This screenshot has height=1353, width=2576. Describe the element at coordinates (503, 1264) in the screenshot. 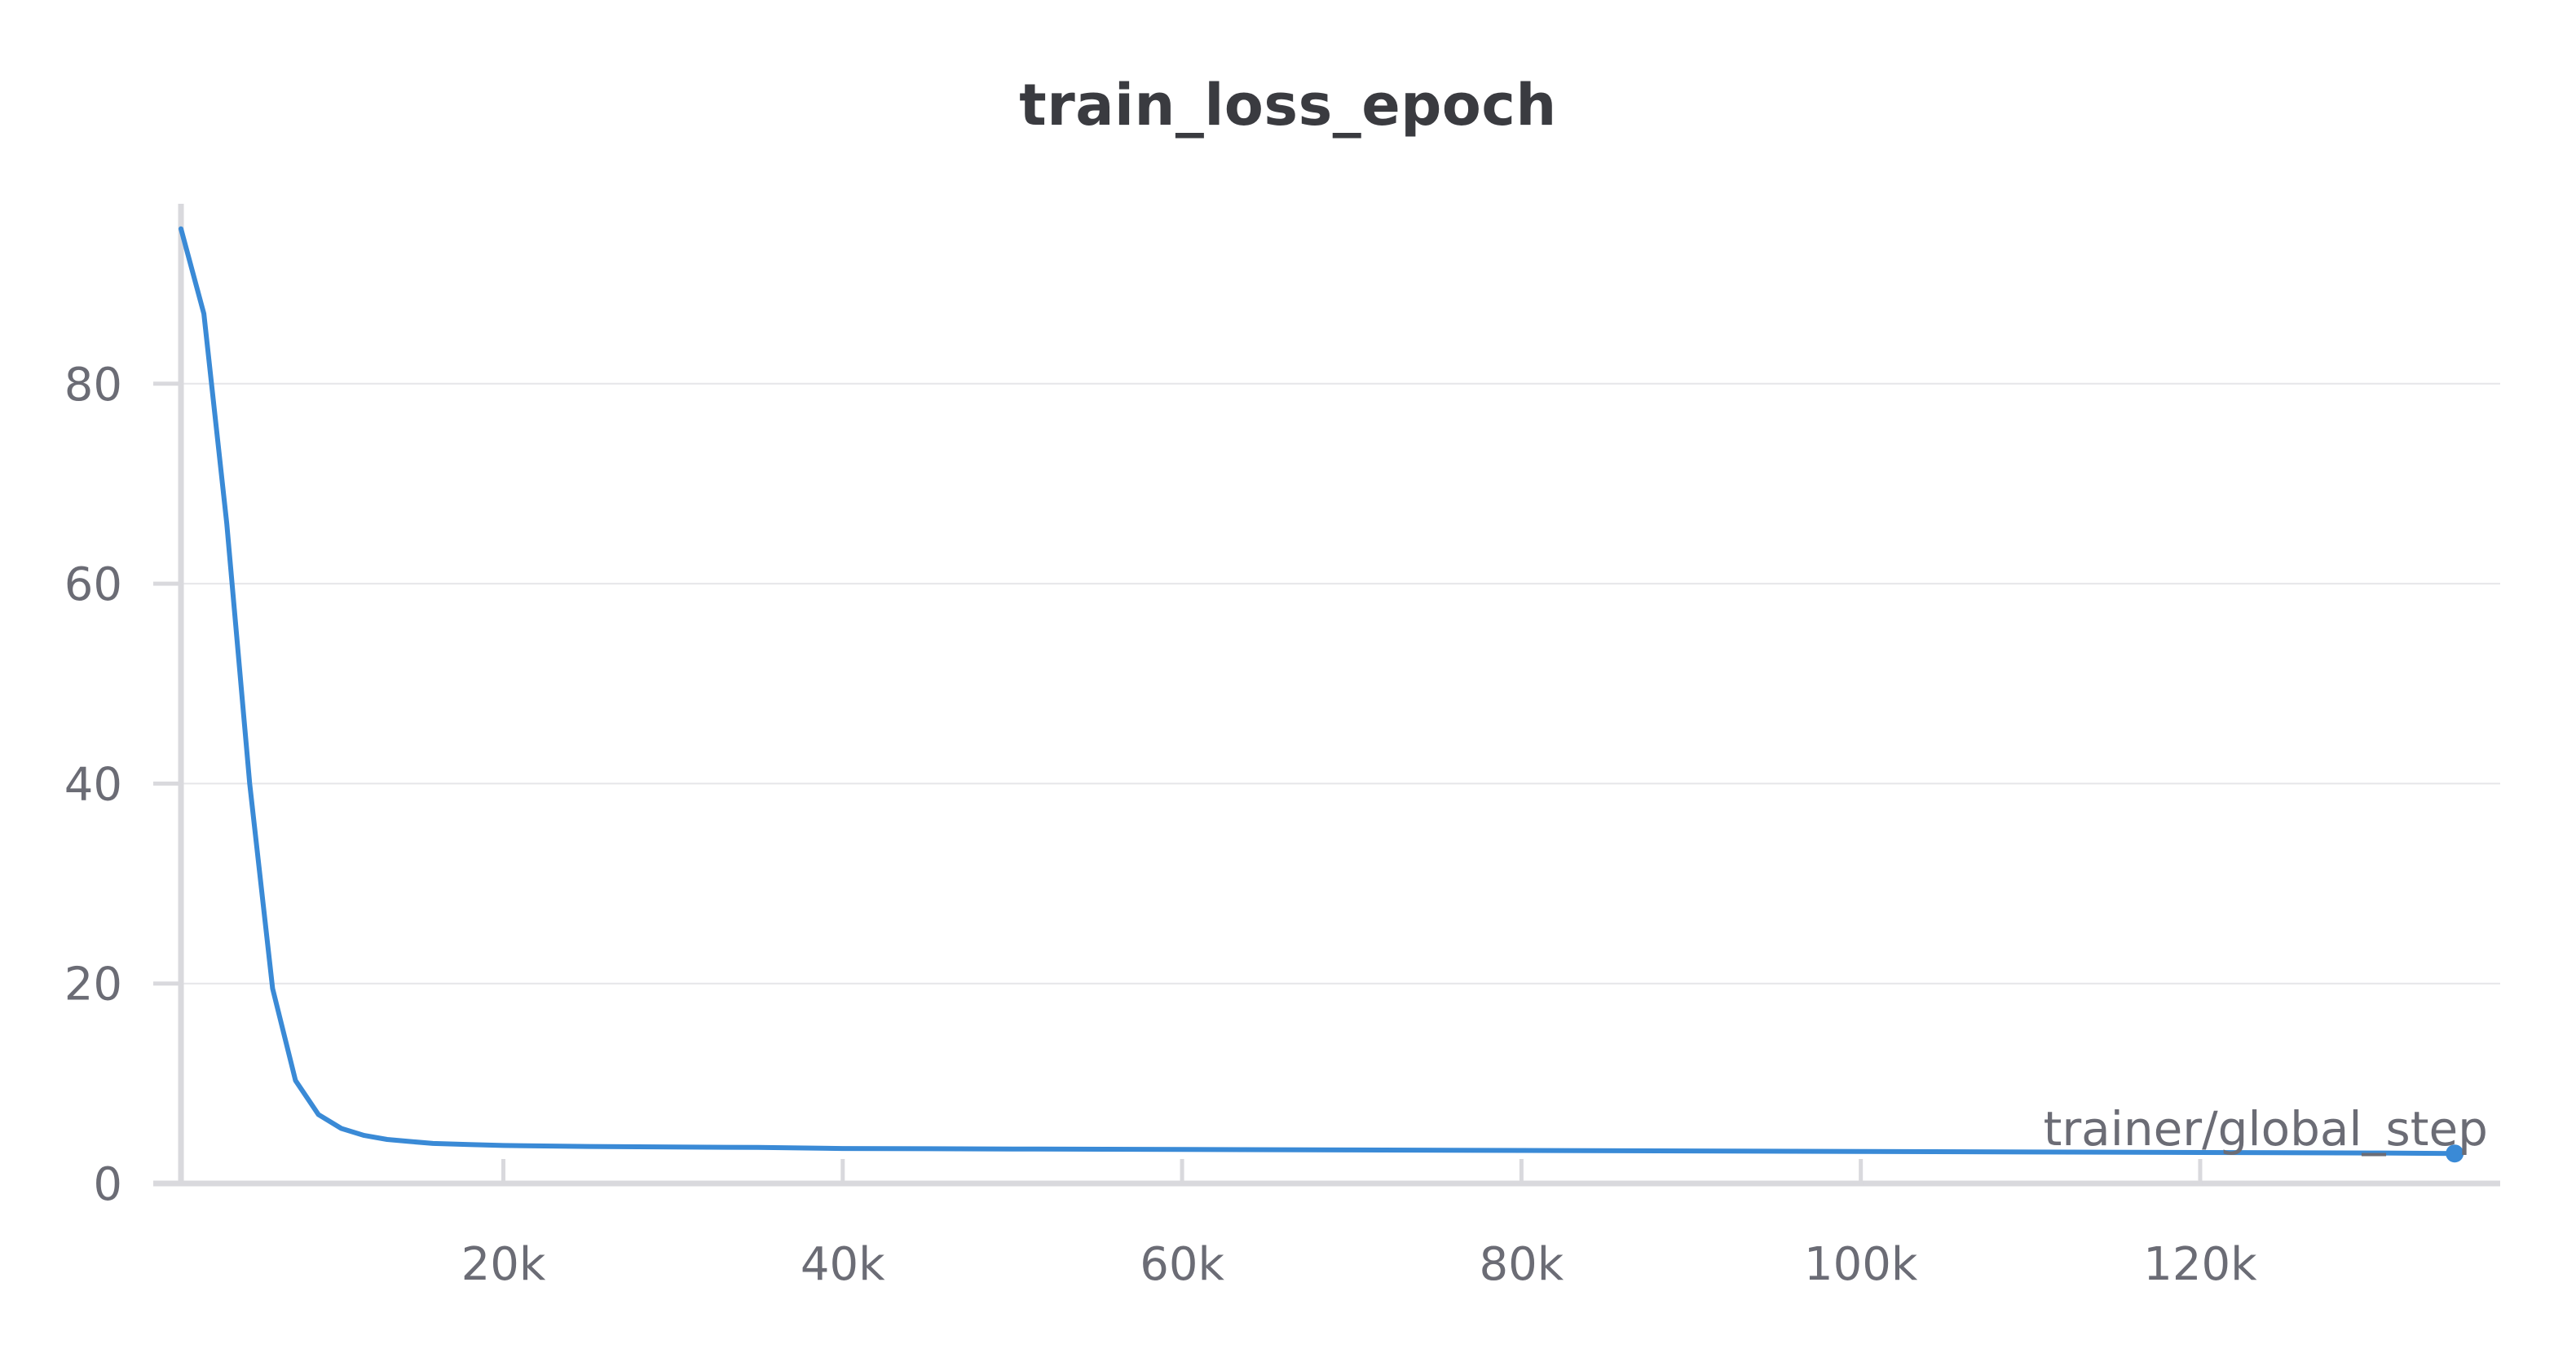

I see `x-tick-label: 20k` at that location.